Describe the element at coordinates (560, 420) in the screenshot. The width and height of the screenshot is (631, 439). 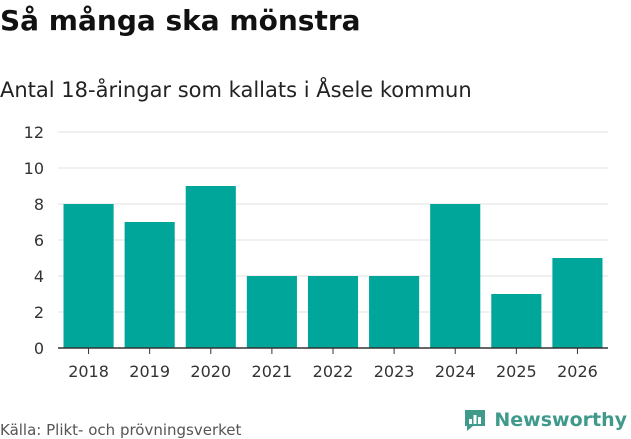
I see `brand-name: Newsworthy` at that location.